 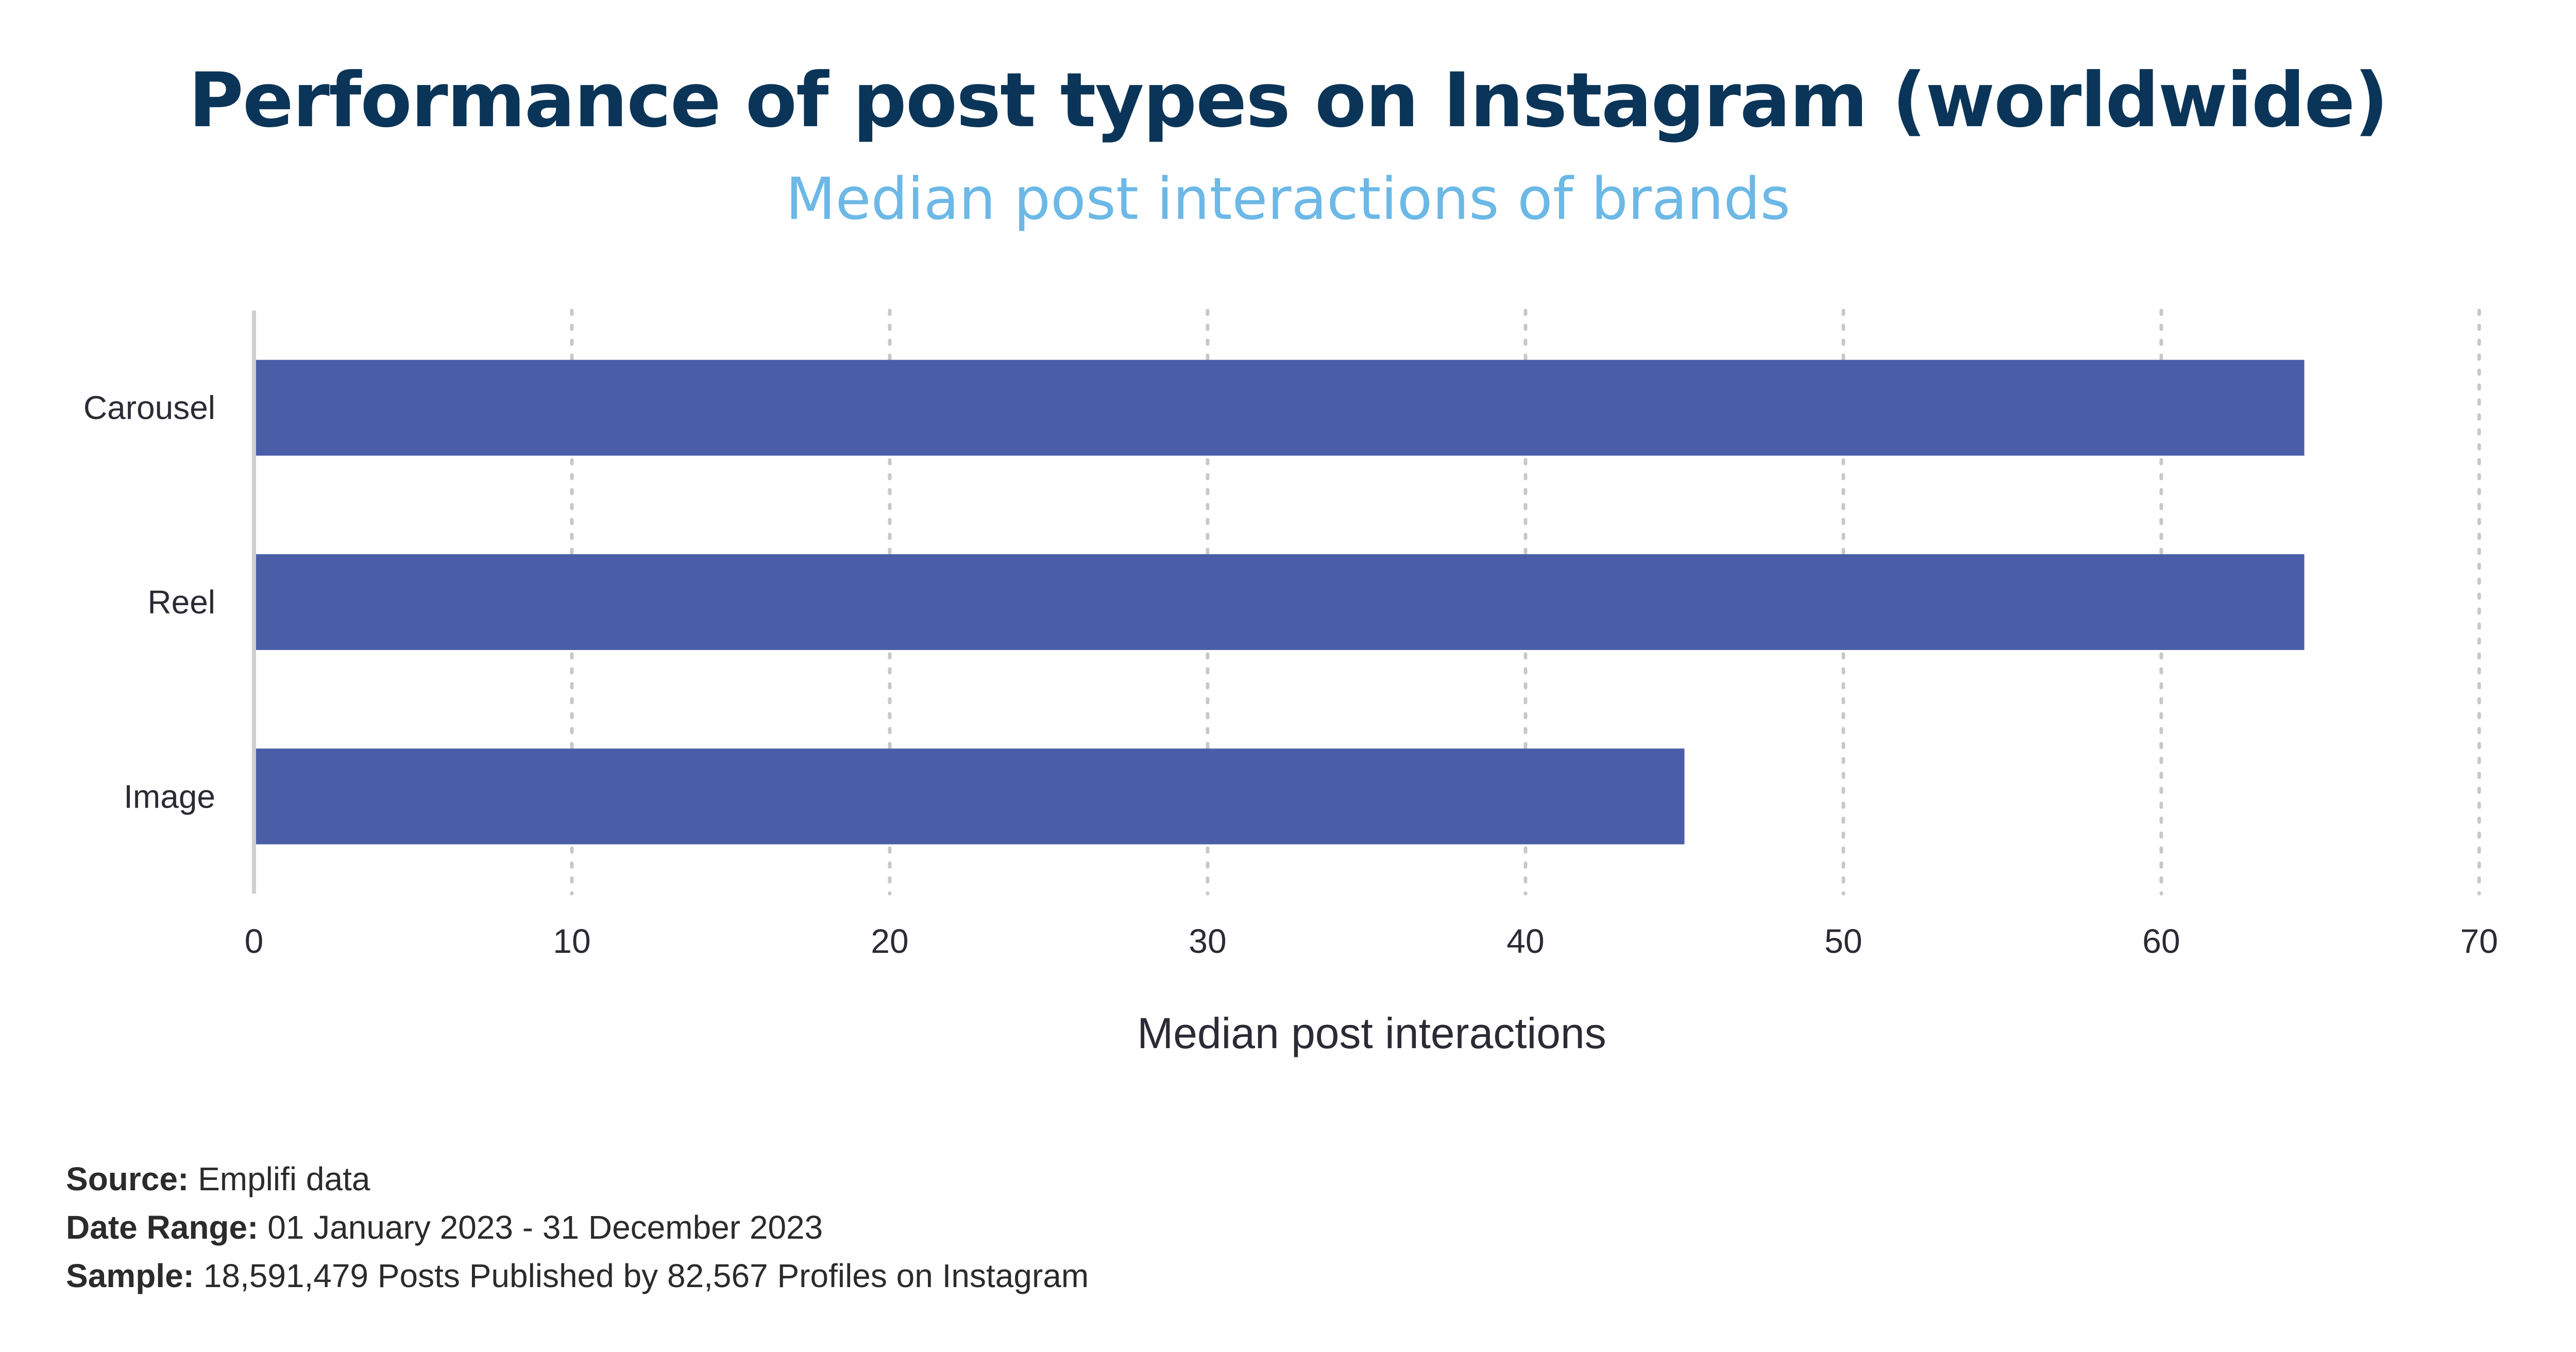 What do you see at coordinates (284, 1179) in the screenshot?
I see `source-value: Emplifi data` at bounding box center [284, 1179].